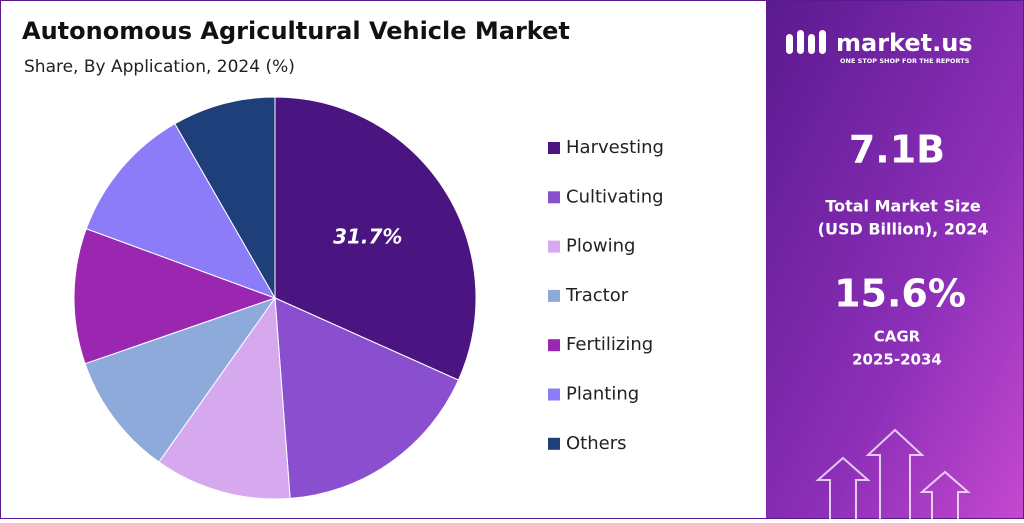  What do you see at coordinates (159, 67) in the screenshot?
I see `chart-subtitle: Share, By Application, 2024 (%)` at bounding box center [159, 67].